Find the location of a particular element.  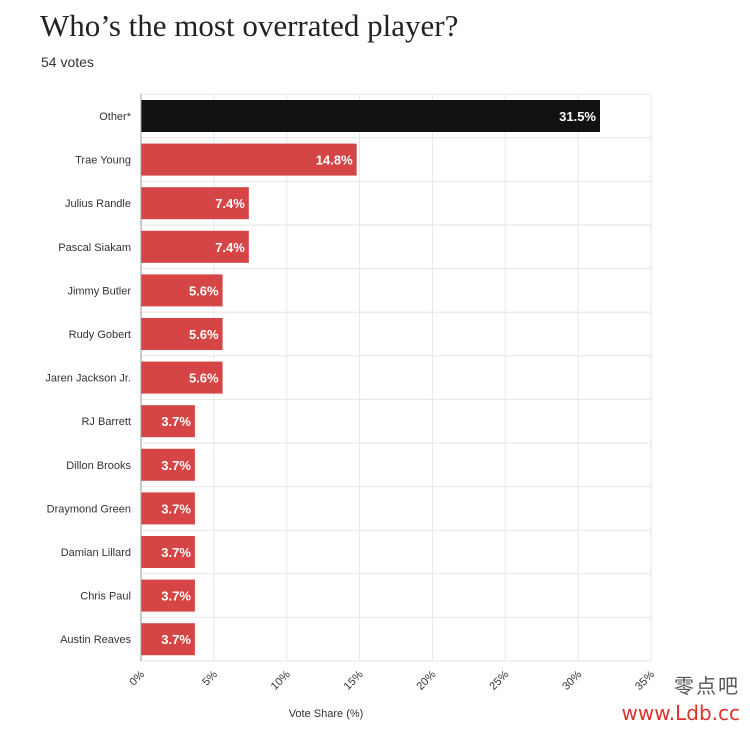

watermark-url: www.Ldb.cc is located at coordinates (680, 713).